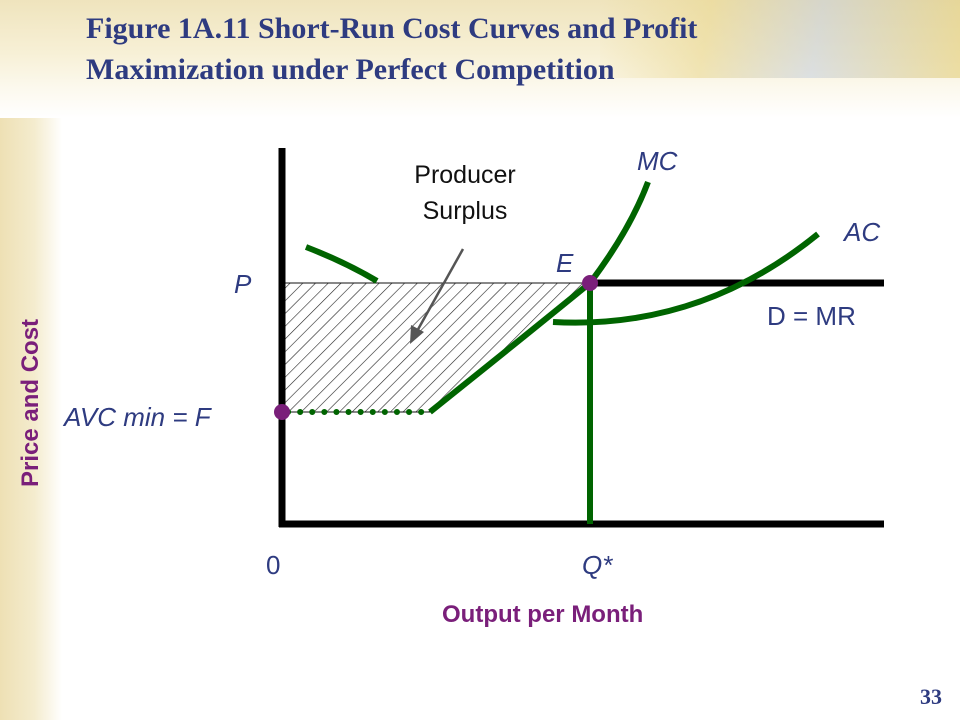 The image size is (960, 720). What do you see at coordinates (597, 565) in the screenshot?
I see `q-star-label: Q*` at bounding box center [597, 565].